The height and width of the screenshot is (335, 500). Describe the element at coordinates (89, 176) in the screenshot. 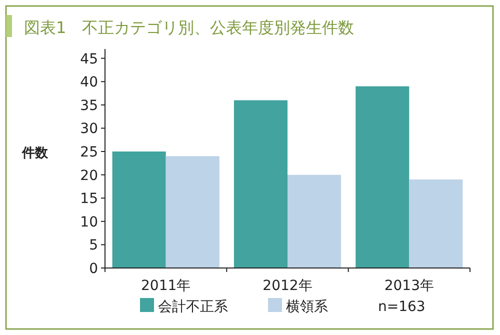

I see `y-tick-label: 20` at that location.